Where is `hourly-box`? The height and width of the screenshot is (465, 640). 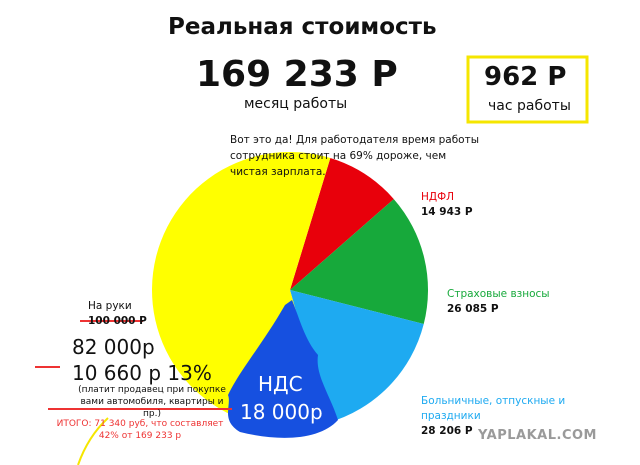 hourly-box is located at coordinates (527, 89).